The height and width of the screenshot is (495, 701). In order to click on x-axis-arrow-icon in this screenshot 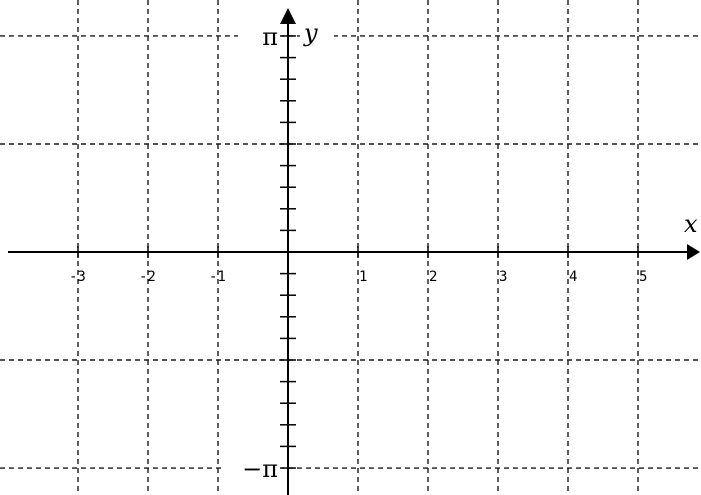, I will do `click(693, 252)`.